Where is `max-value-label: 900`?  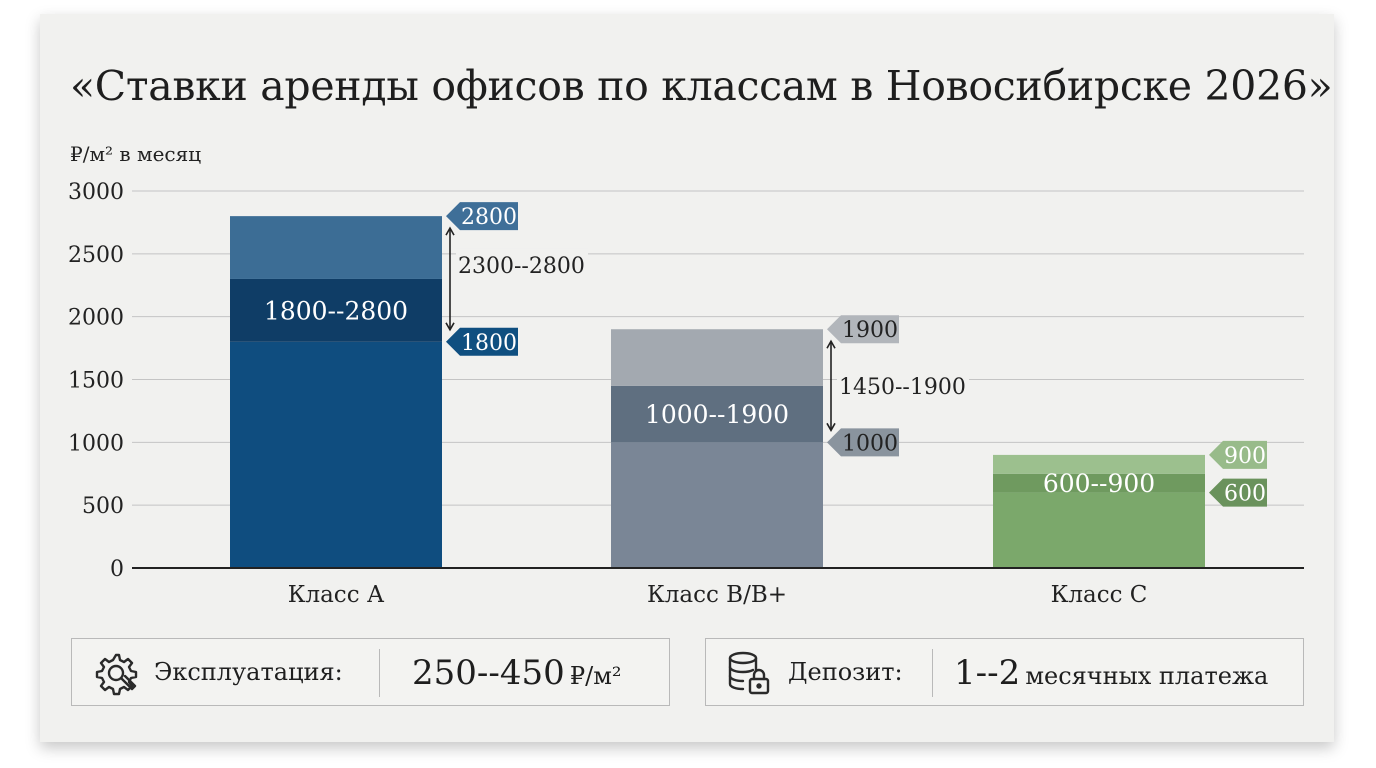 max-value-label: 900 is located at coordinates (1245, 456).